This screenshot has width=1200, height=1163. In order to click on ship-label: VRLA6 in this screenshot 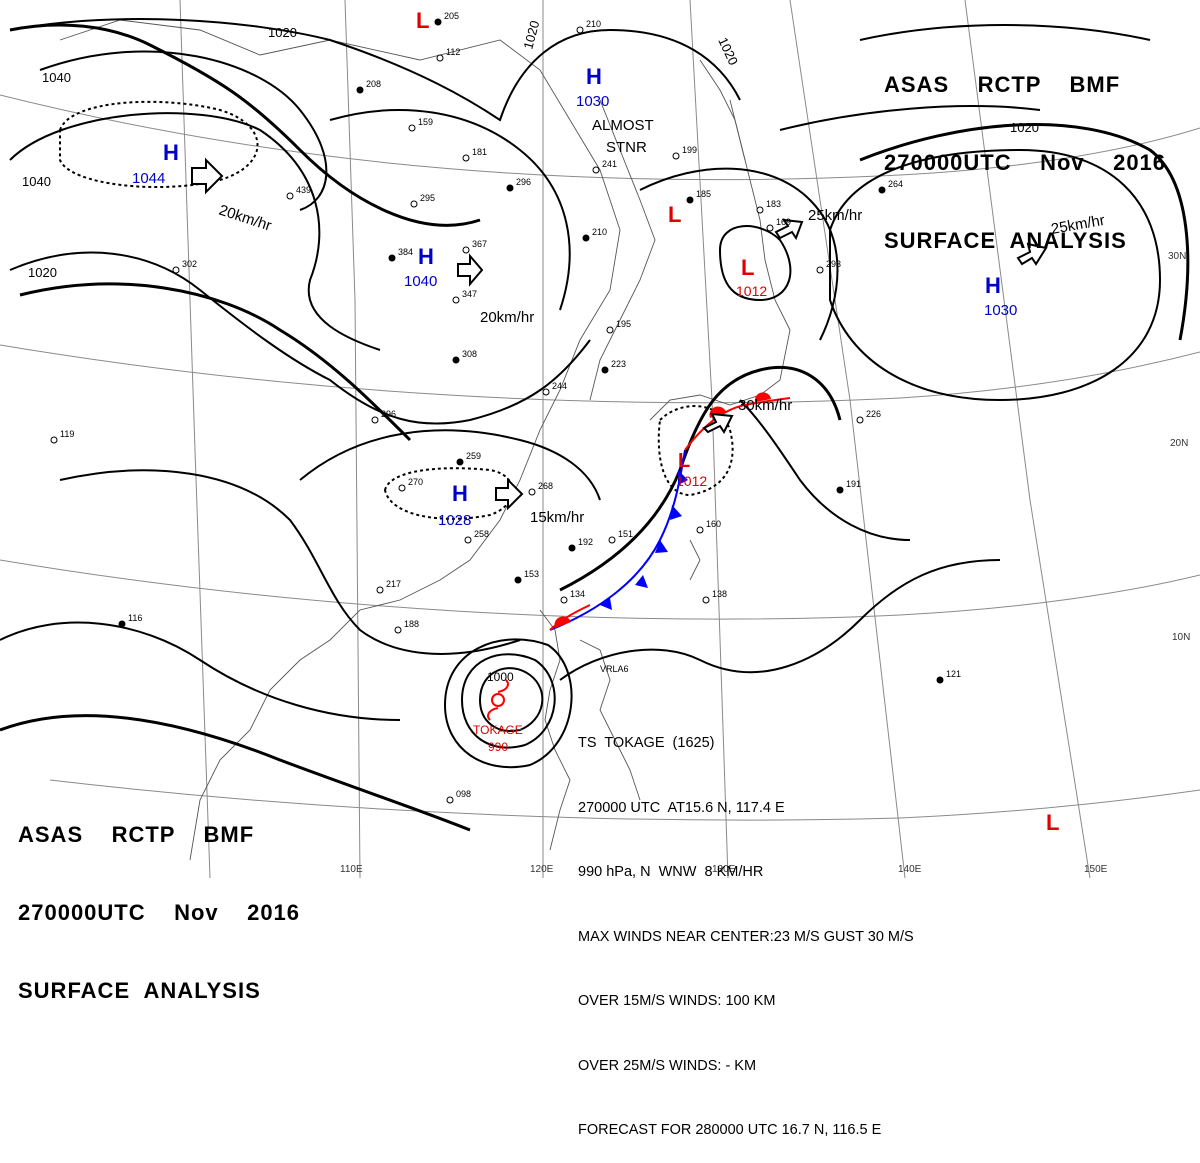, I will do `click(614, 669)`.